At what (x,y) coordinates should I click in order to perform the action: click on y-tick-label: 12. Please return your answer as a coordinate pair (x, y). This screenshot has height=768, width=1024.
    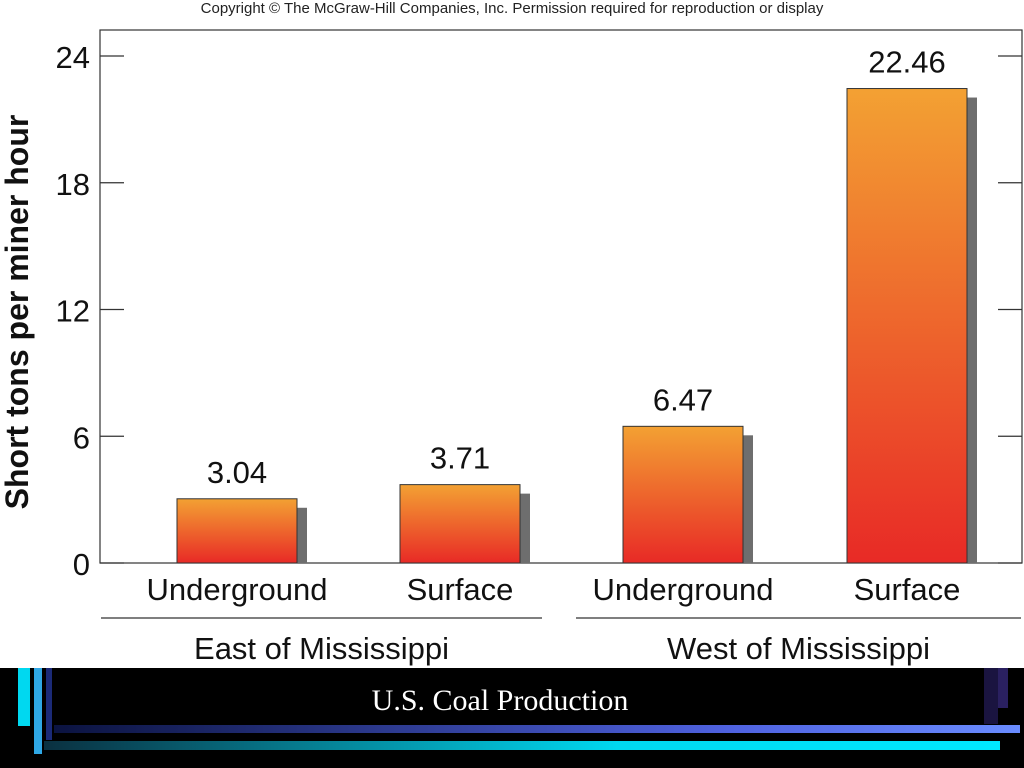
    Looking at the image, I should click on (73, 311).